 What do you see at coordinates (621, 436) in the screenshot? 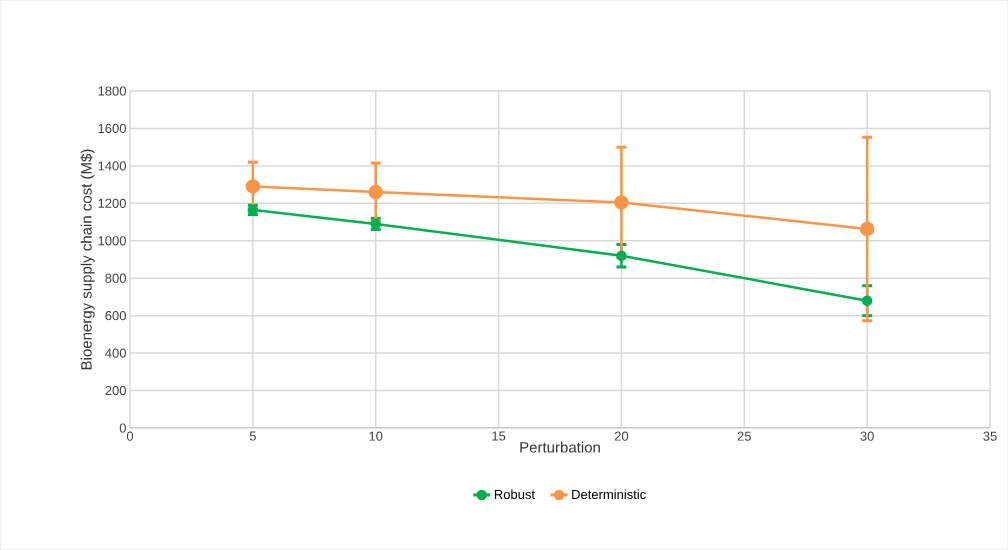
I see `x-tick-label: 20` at bounding box center [621, 436].